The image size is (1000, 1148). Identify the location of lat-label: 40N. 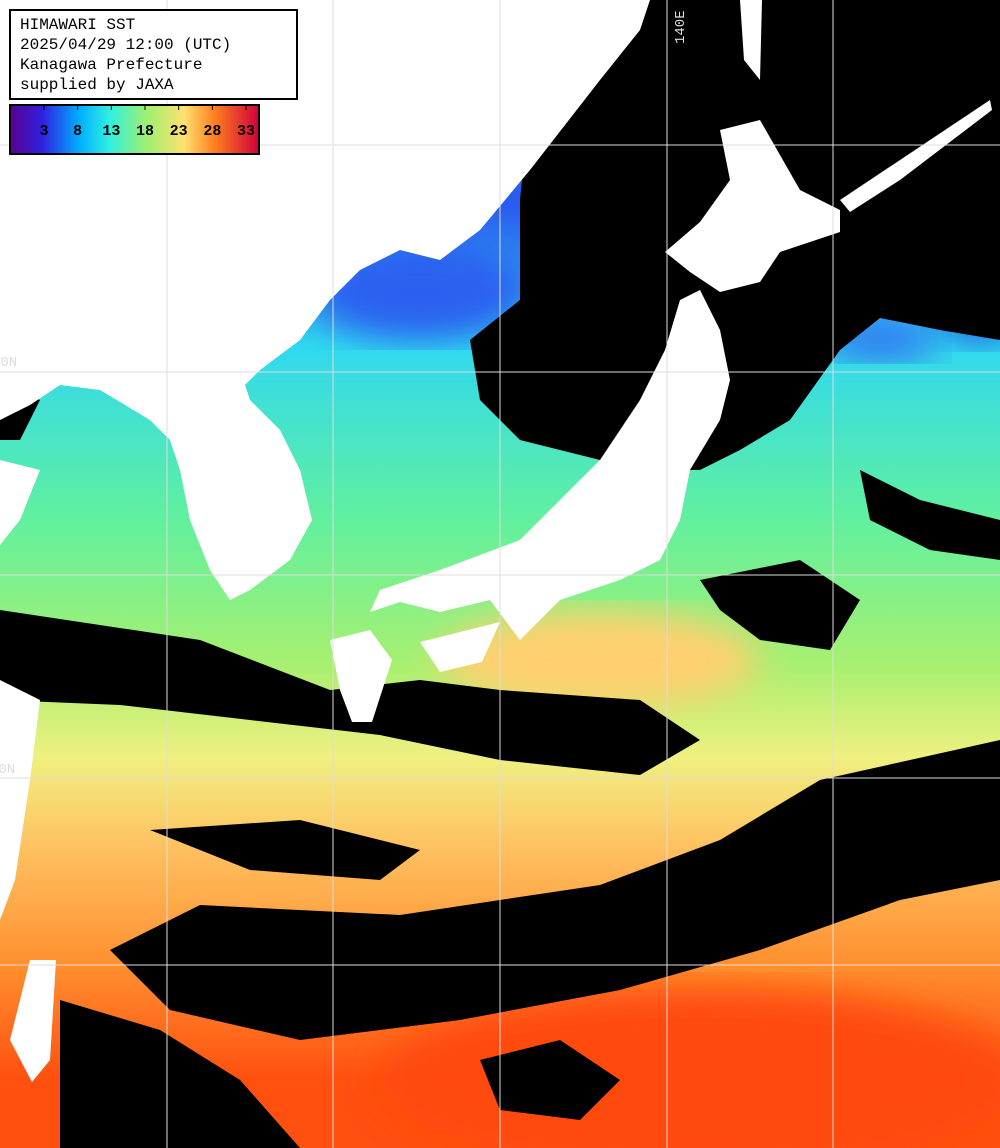
(8, 363).